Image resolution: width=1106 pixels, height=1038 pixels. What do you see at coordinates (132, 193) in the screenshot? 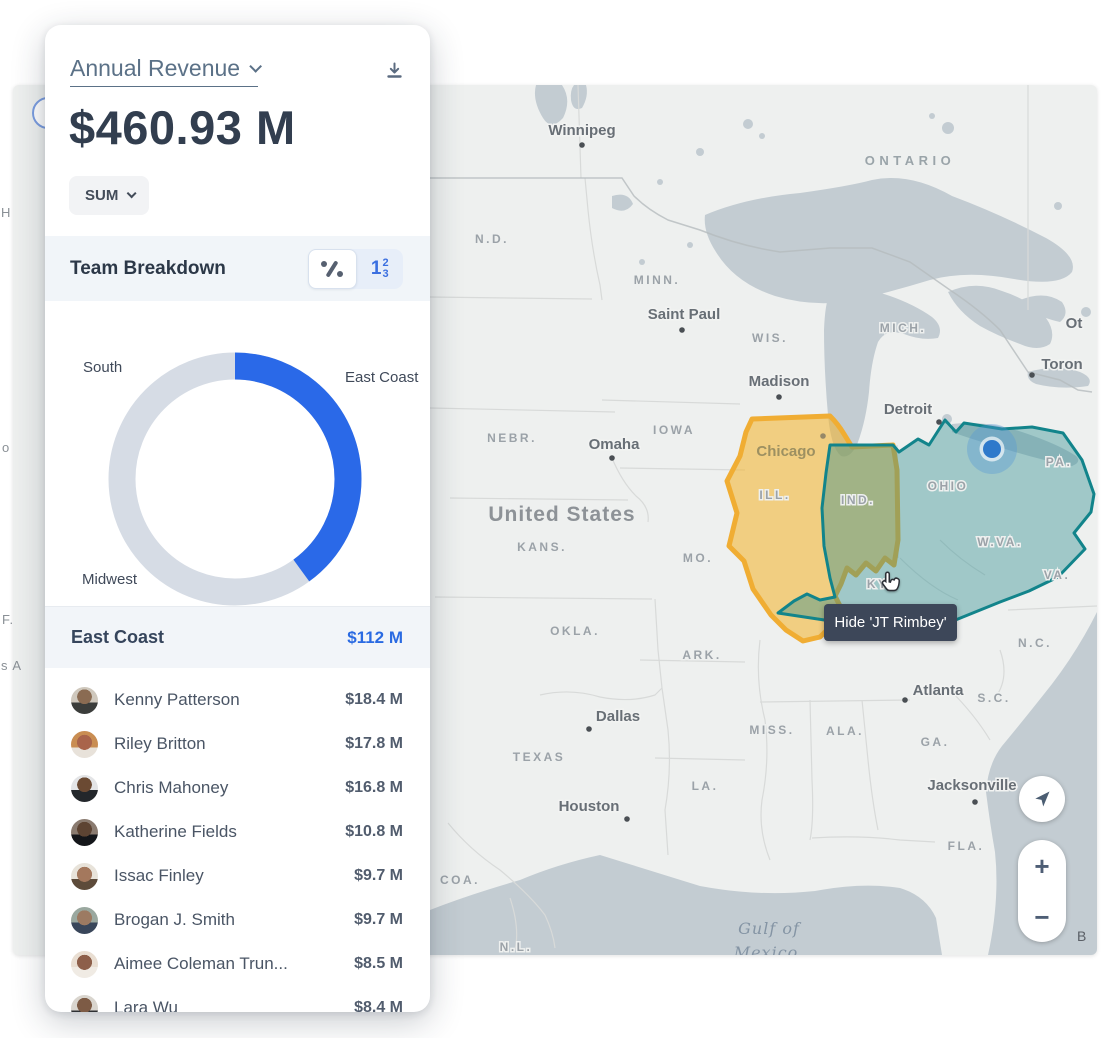
I see `chevron-down-icon` at bounding box center [132, 193].